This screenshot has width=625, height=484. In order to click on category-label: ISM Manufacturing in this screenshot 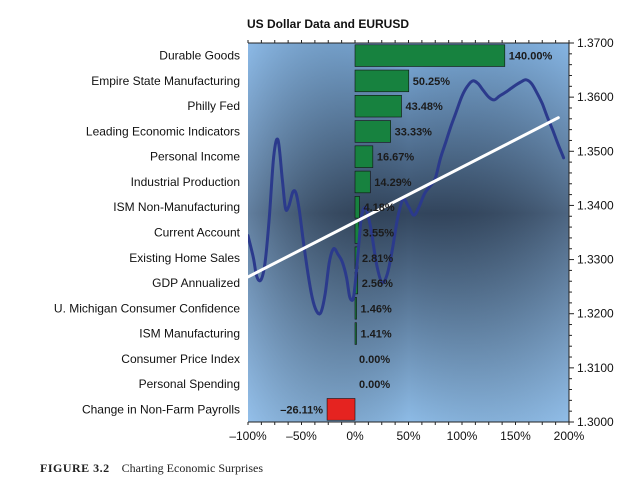, I will do `click(189, 334)`.